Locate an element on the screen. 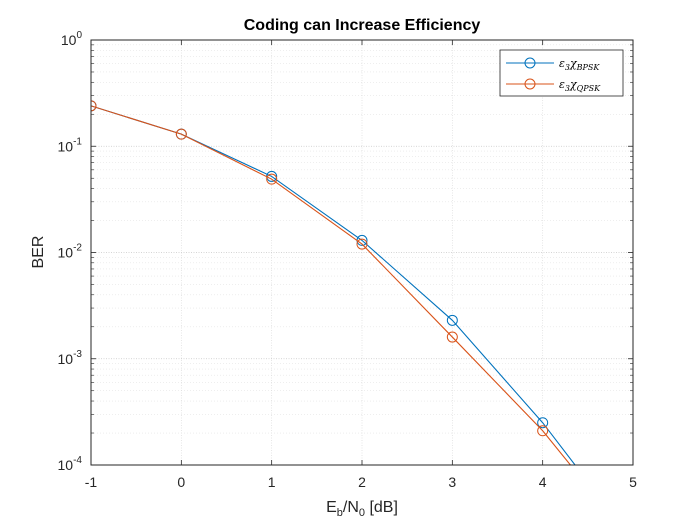  legend-marker-bpsk is located at coordinates (530, 63).